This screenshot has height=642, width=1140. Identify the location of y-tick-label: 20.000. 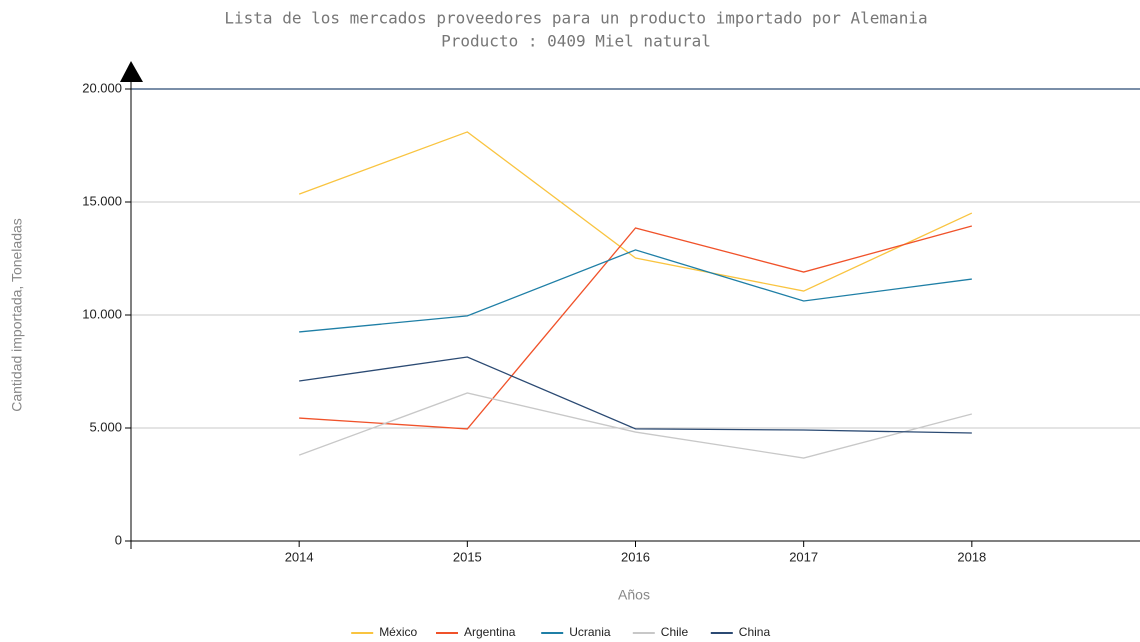
(102, 87).